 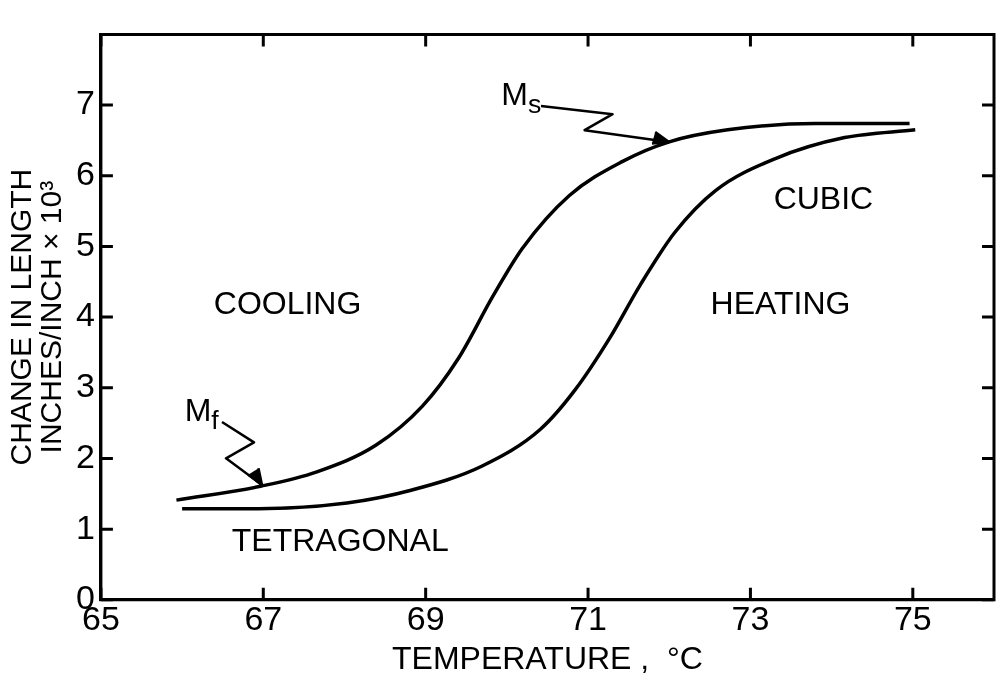 I want to click on annotation: COOLING, so click(x=287, y=303).